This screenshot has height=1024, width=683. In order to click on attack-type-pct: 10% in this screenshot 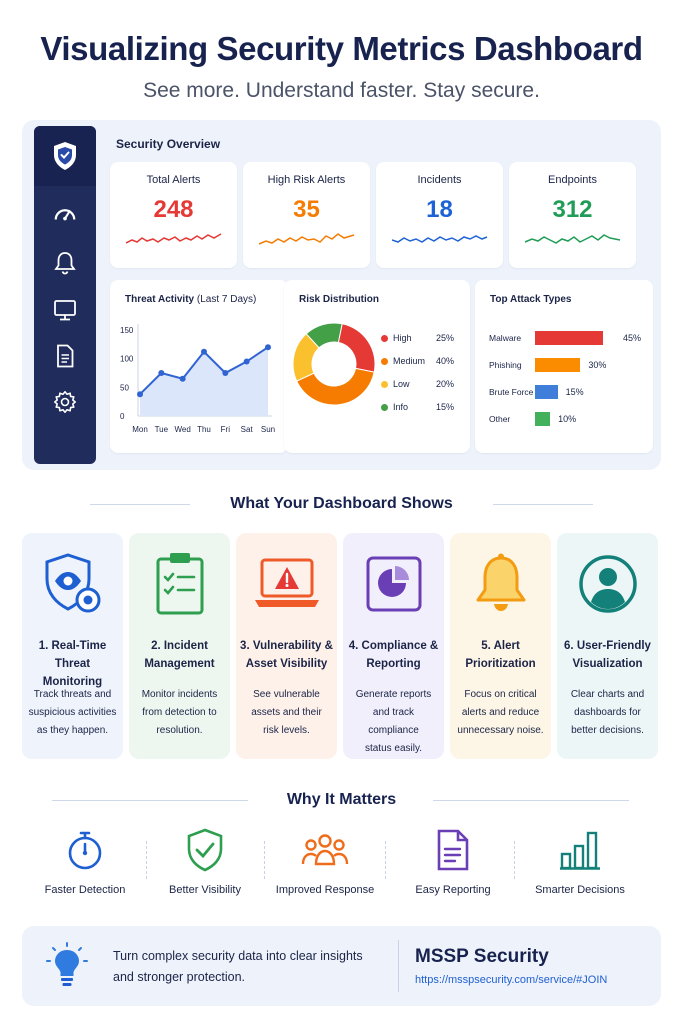, I will do `click(567, 419)`.